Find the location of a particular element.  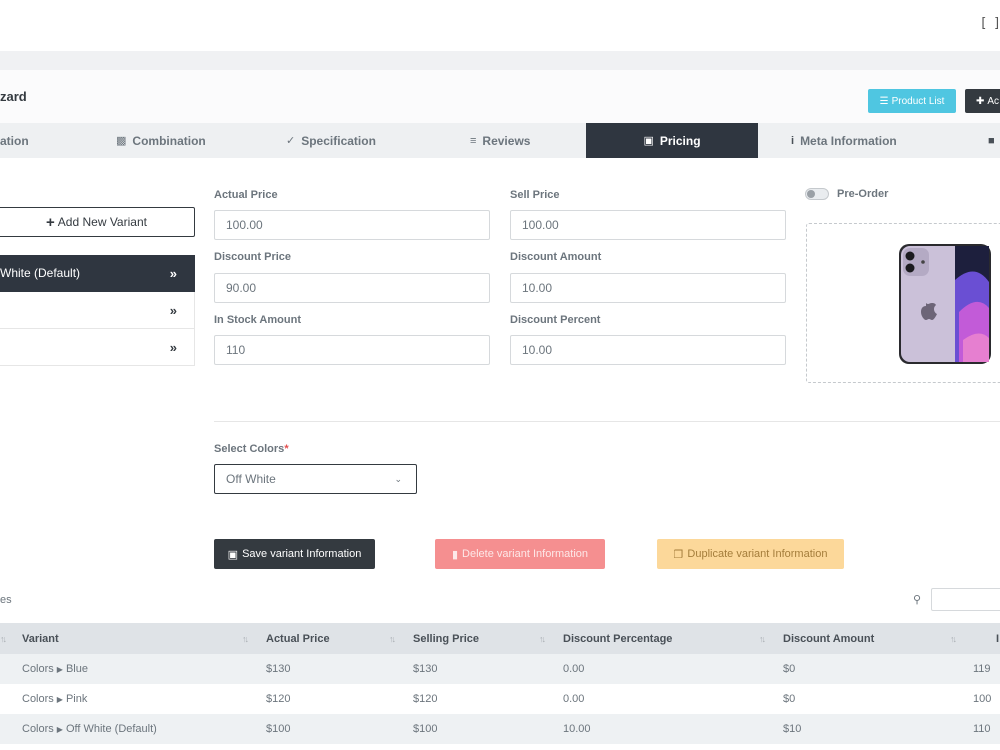

save-icon: ■ is located at coordinates (991, 140).